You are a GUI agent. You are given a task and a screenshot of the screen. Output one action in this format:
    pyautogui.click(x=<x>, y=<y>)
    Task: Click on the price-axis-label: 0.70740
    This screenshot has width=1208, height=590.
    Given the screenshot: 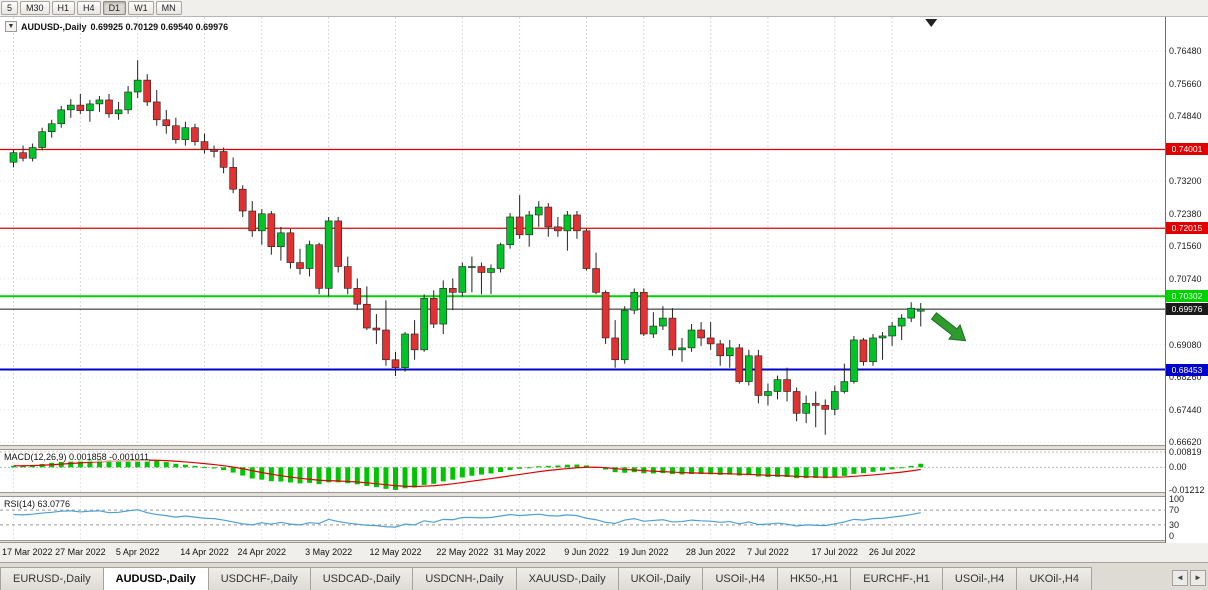 What is the action you would take?
    pyautogui.click(x=1185, y=278)
    